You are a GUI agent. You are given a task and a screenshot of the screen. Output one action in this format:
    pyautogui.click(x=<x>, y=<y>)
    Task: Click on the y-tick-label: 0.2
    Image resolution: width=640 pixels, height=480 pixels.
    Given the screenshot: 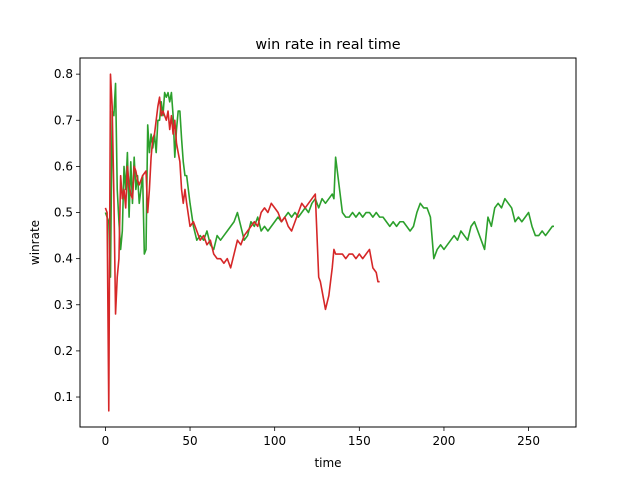 What is the action you would take?
    pyautogui.click(x=63, y=351)
    